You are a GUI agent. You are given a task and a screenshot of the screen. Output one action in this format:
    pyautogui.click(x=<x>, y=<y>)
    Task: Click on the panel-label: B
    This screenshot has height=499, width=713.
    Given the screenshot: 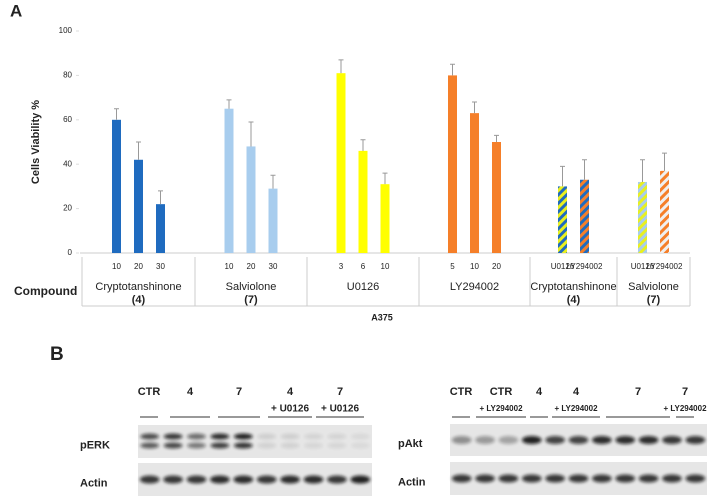 What is the action you would take?
    pyautogui.click(x=57, y=354)
    